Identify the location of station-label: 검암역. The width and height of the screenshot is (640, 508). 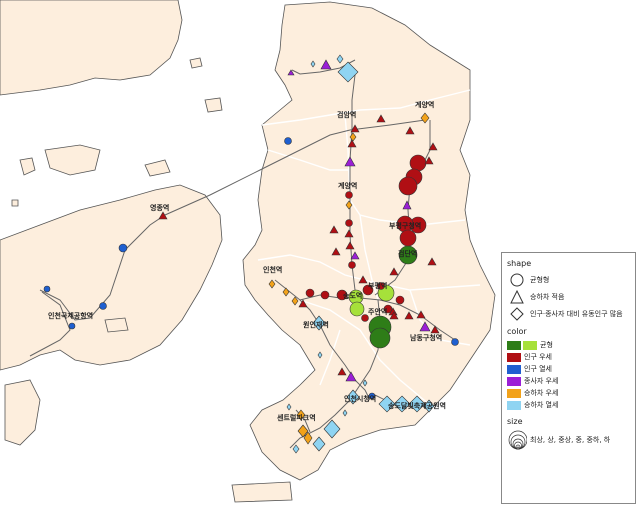
(346, 114).